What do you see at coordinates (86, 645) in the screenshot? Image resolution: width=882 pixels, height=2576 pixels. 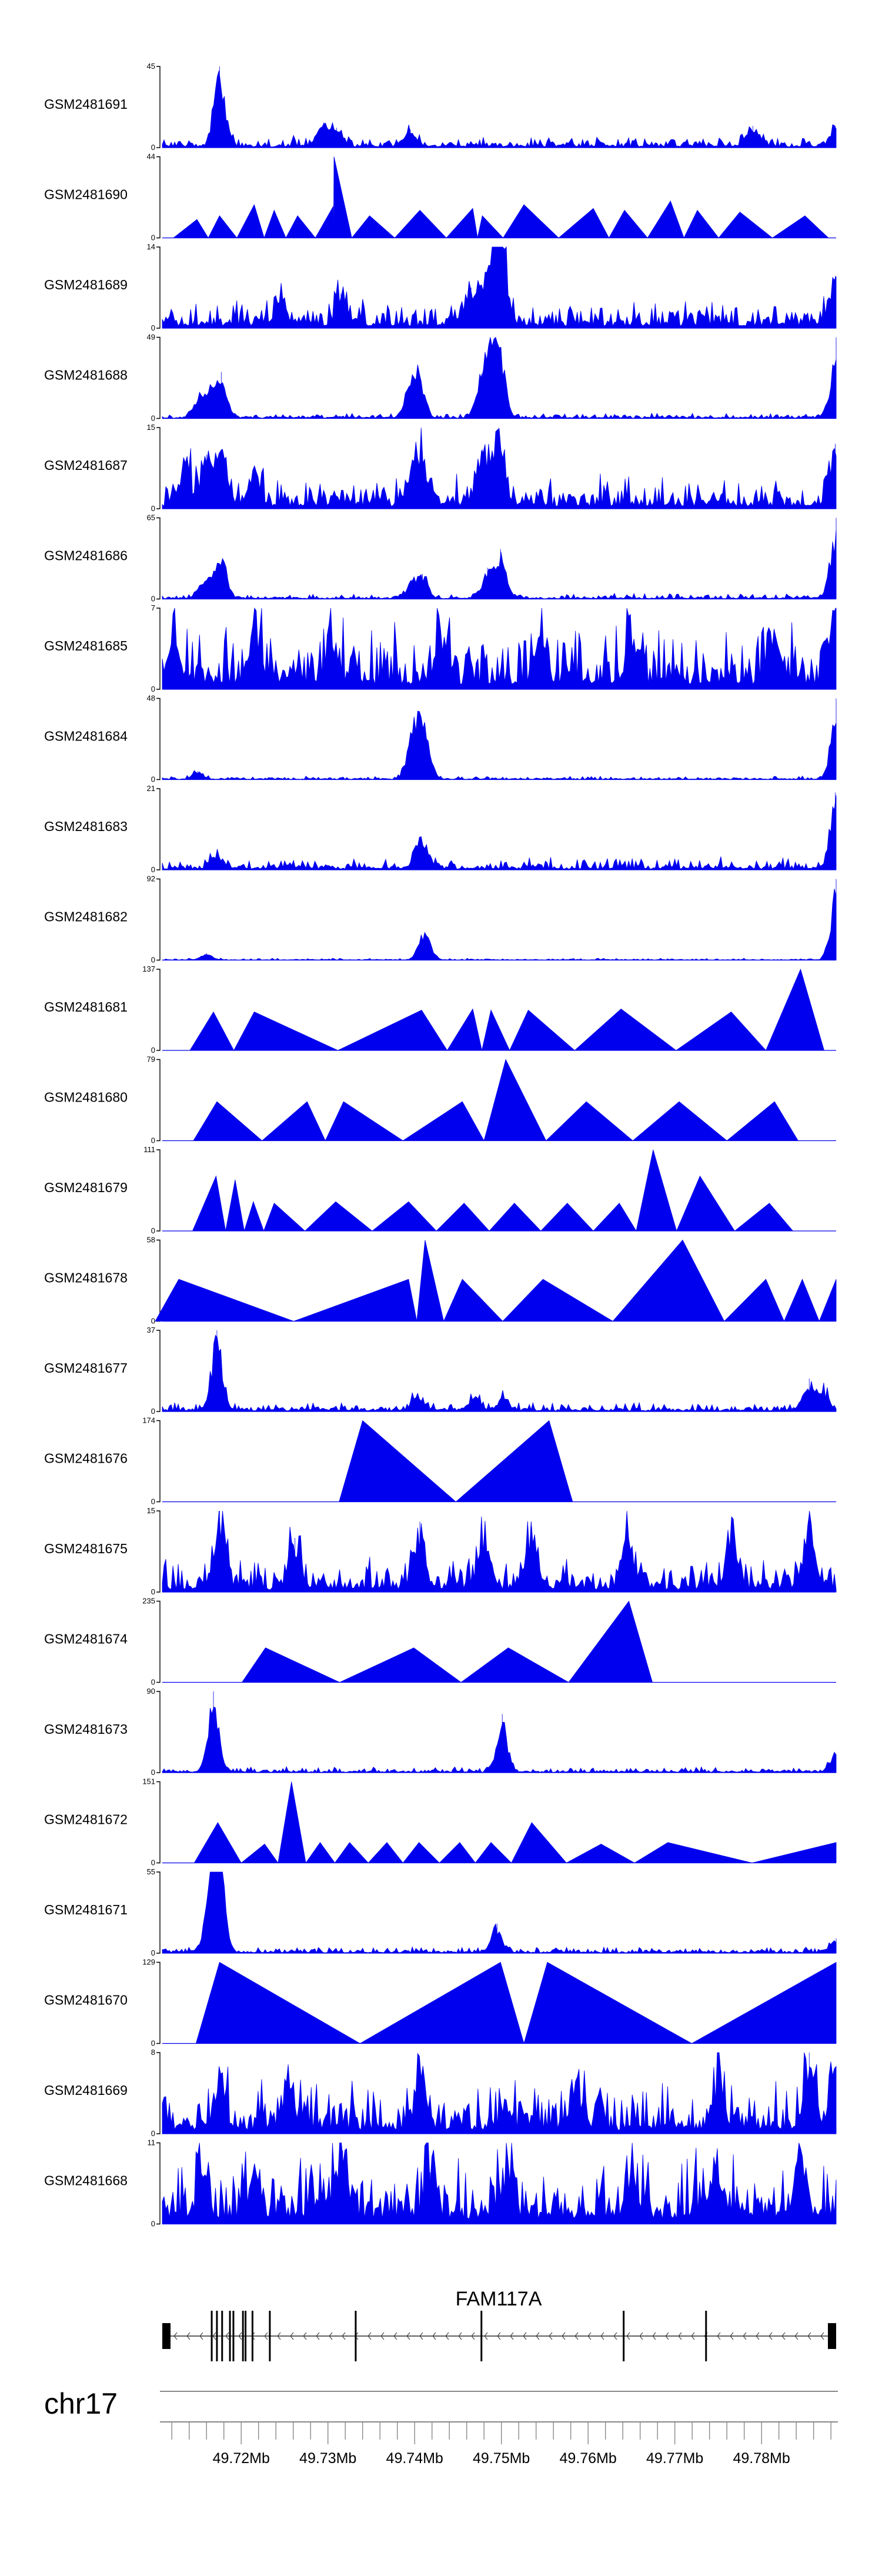 I see `track-label: GSM2481685` at bounding box center [86, 645].